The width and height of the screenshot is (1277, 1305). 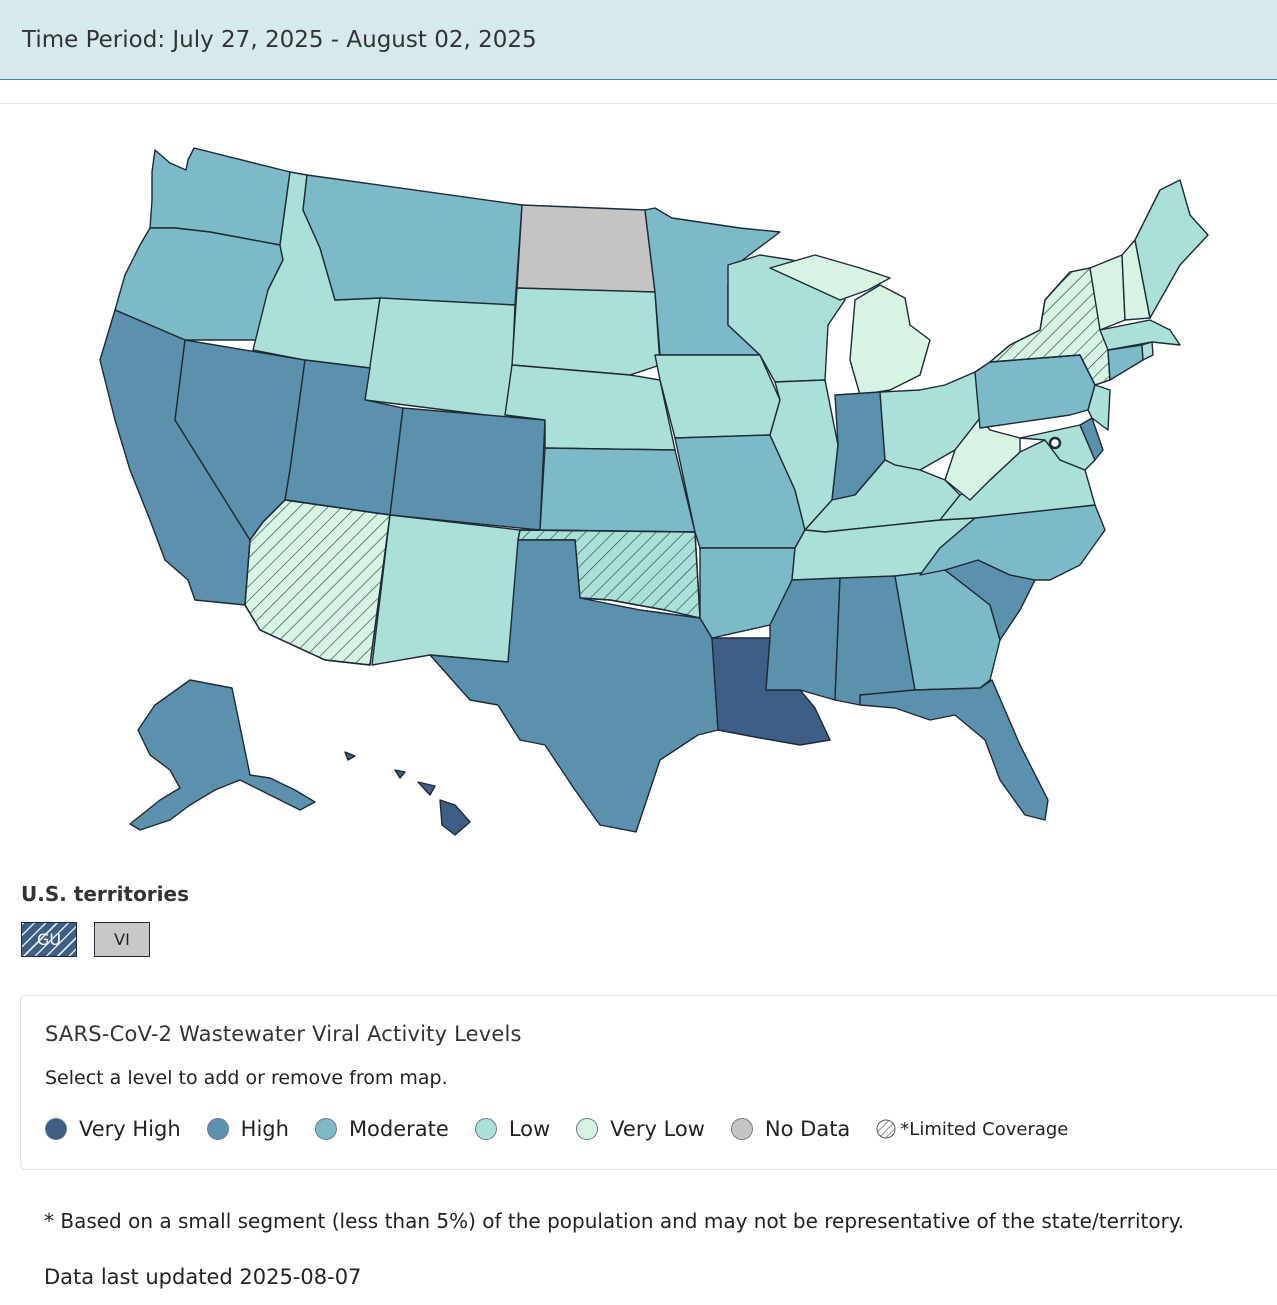 What do you see at coordinates (485, 1129) in the screenshot?
I see `low-swatch-icon` at bounding box center [485, 1129].